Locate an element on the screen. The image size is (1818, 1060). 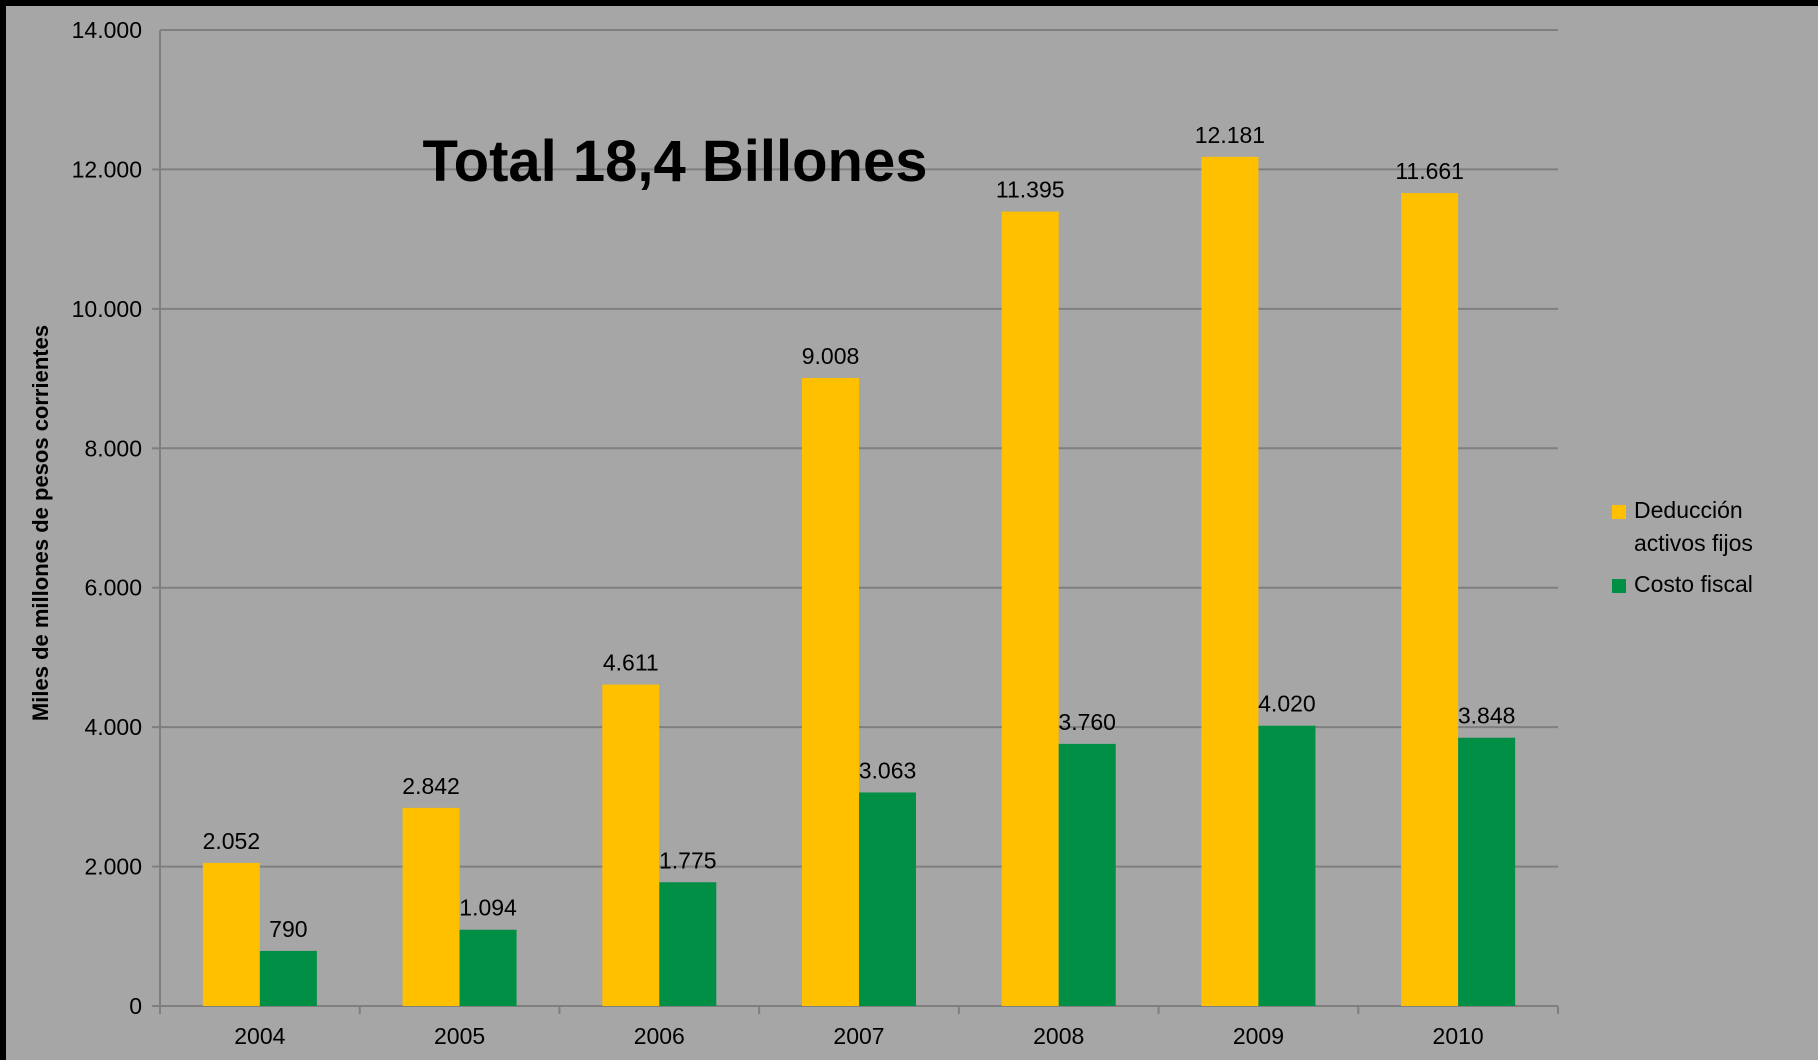
x-tick-label: 2006 is located at coordinates (659, 1036).